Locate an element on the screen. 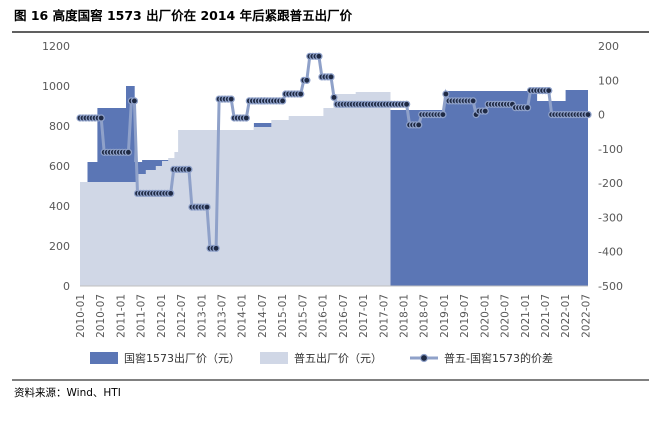  y-right-tick-label: 0 is located at coordinates (601, 115).